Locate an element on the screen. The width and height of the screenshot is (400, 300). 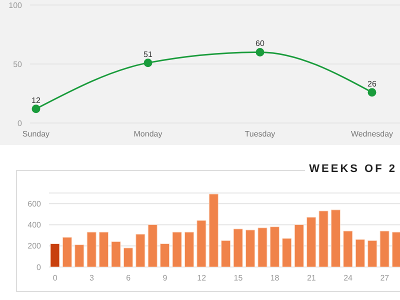
x-tick-label: 0 is located at coordinates (55, 278).